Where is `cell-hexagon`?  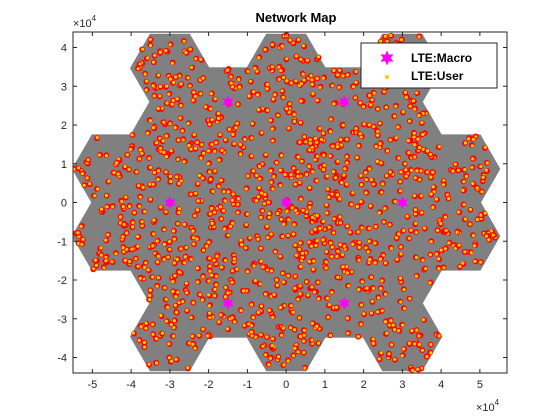 cell-hexagon is located at coordinates (112, 236).